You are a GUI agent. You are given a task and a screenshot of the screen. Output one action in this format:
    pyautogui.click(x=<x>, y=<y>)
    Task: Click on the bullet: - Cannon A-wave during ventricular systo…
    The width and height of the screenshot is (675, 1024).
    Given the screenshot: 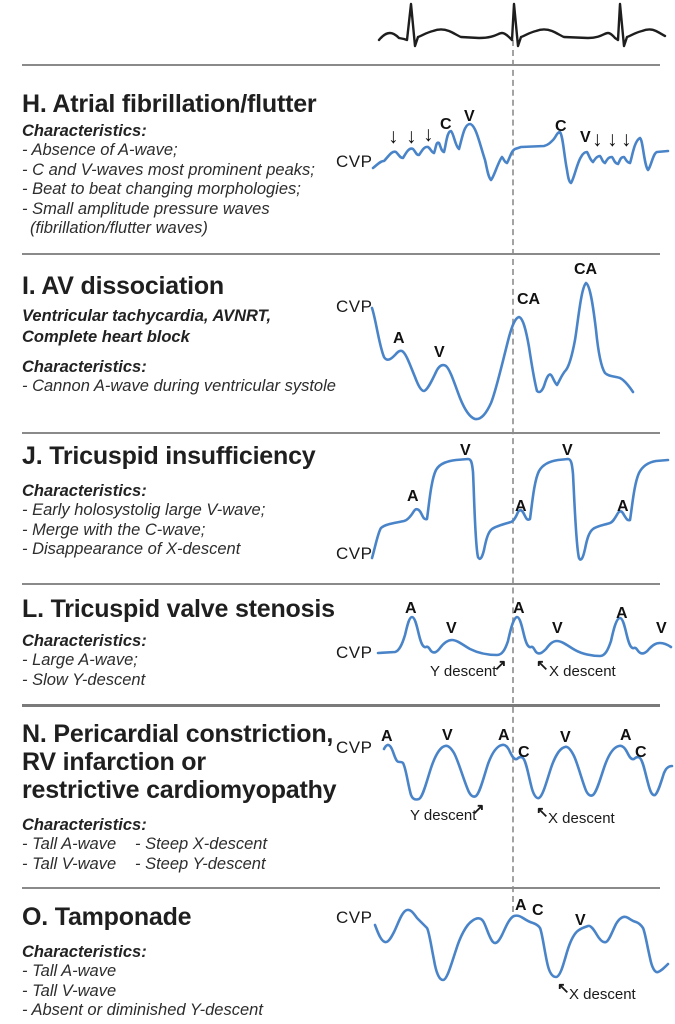 What is the action you would take?
    pyautogui.click(x=179, y=386)
    